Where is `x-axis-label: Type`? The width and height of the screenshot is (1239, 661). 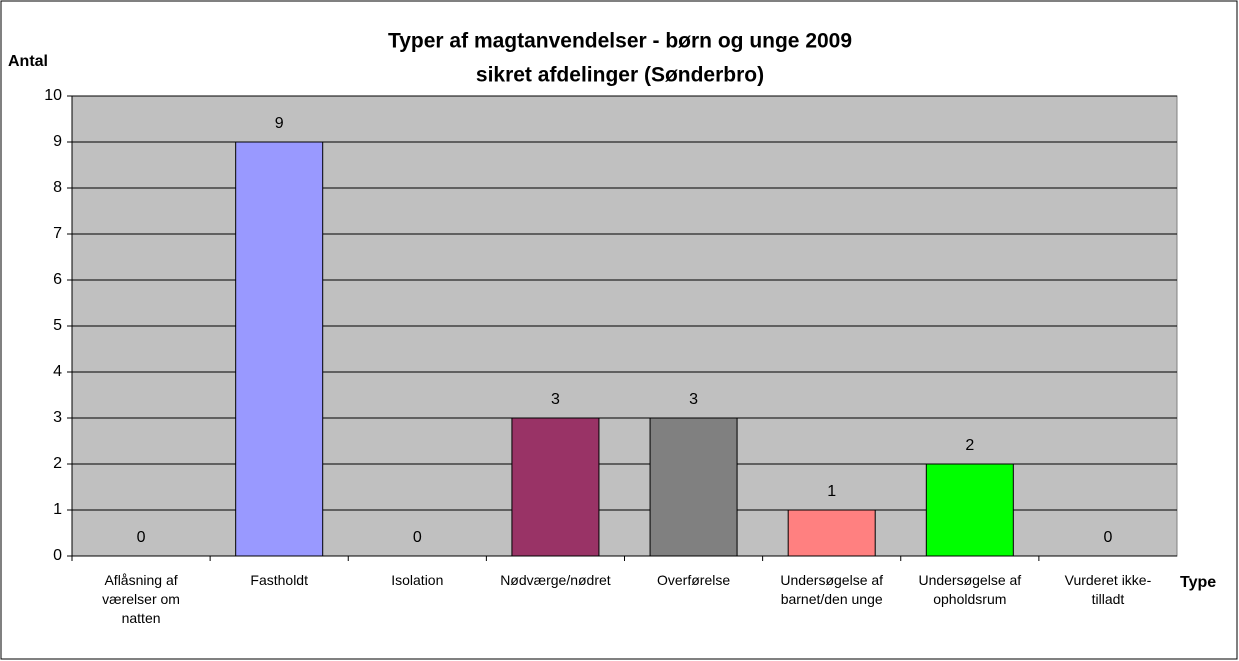
x-axis-label: Type is located at coordinates (1198, 582).